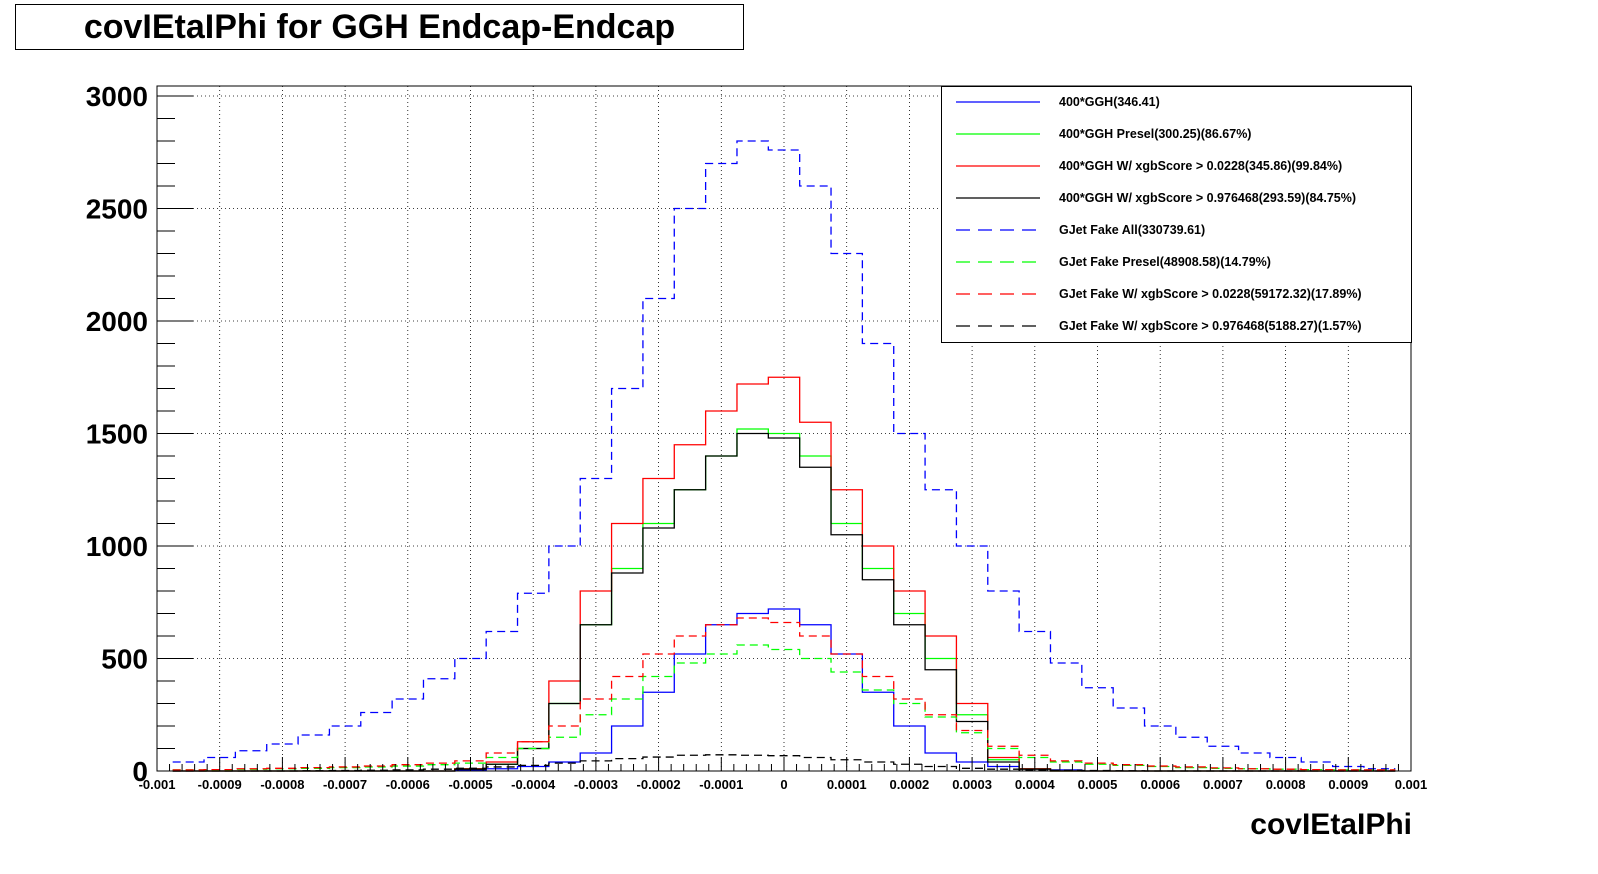 The width and height of the screenshot is (1598, 874). I want to click on x-tick-label: 0, so click(783, 784).